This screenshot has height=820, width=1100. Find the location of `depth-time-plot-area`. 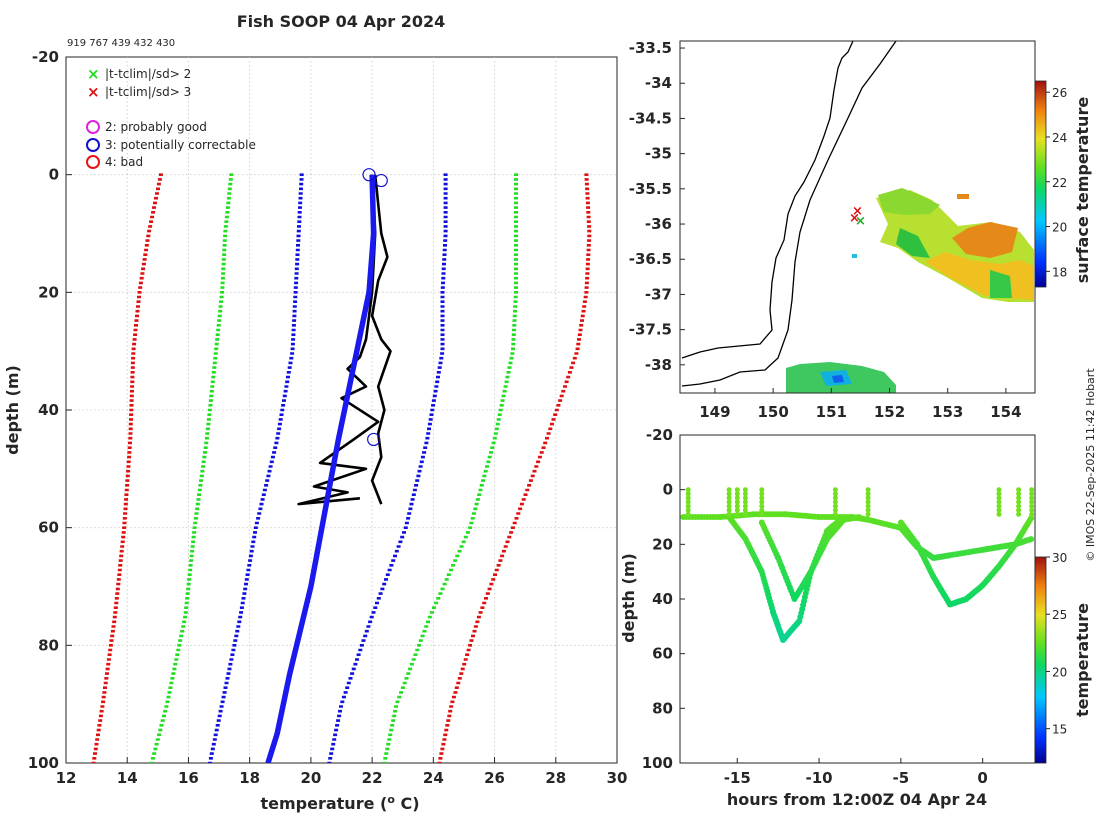

depth-time-plot-area is located at coordinates (857, 599).